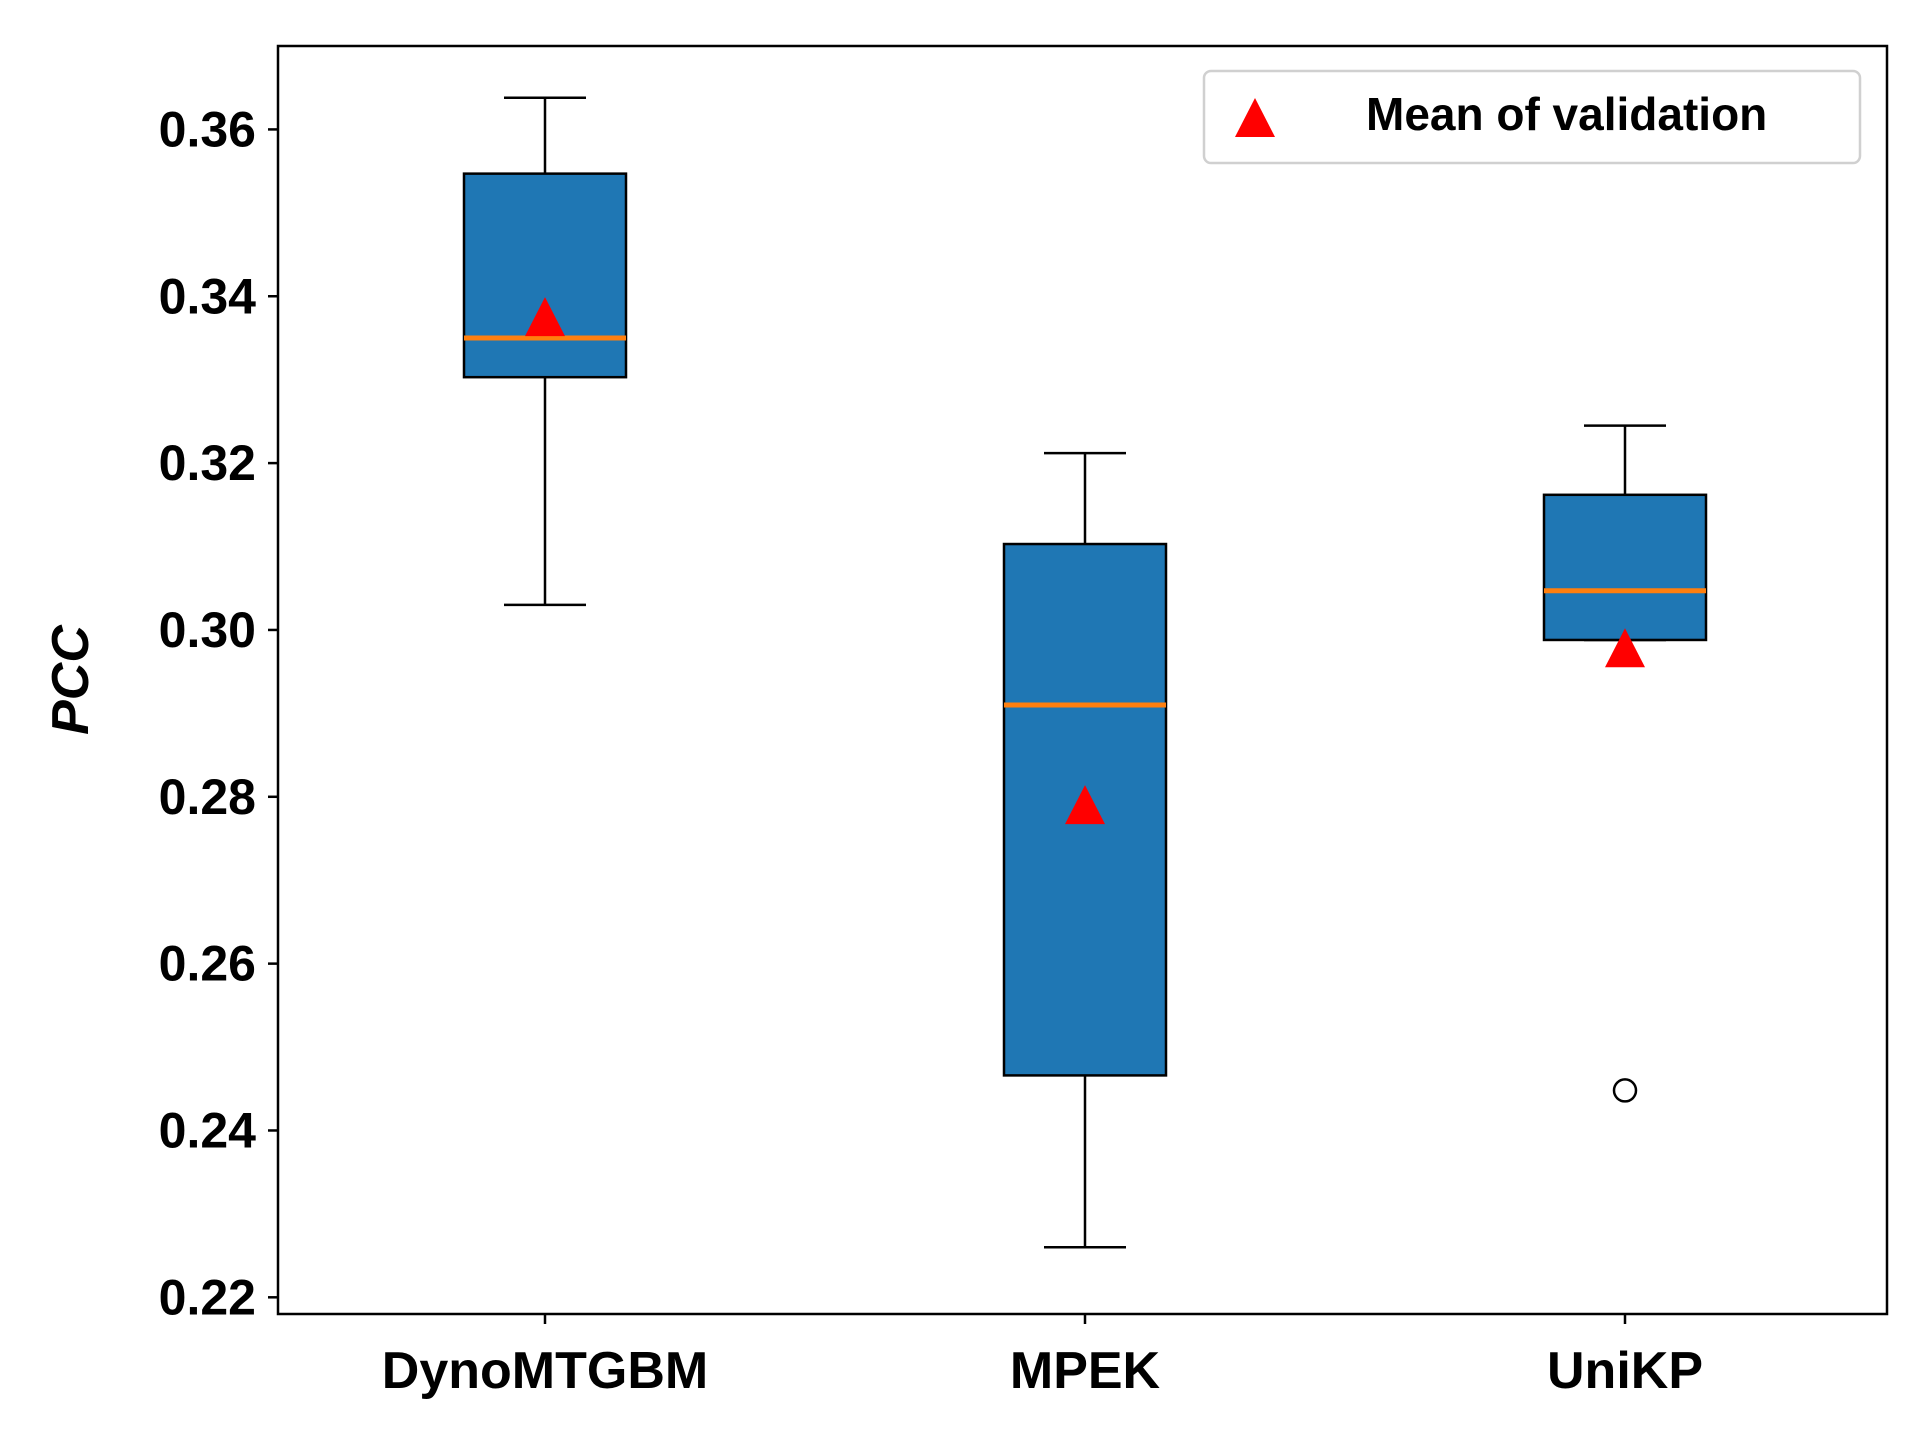  What do you see at coordinates (207, 964) in the screenshot?
I see `y-tick-label: 0.26` at bounding box center [207, 964].